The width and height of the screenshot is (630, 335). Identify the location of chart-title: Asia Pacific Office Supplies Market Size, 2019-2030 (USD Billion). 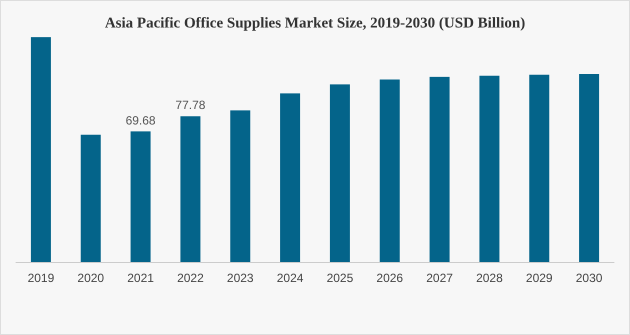
(315, 24).